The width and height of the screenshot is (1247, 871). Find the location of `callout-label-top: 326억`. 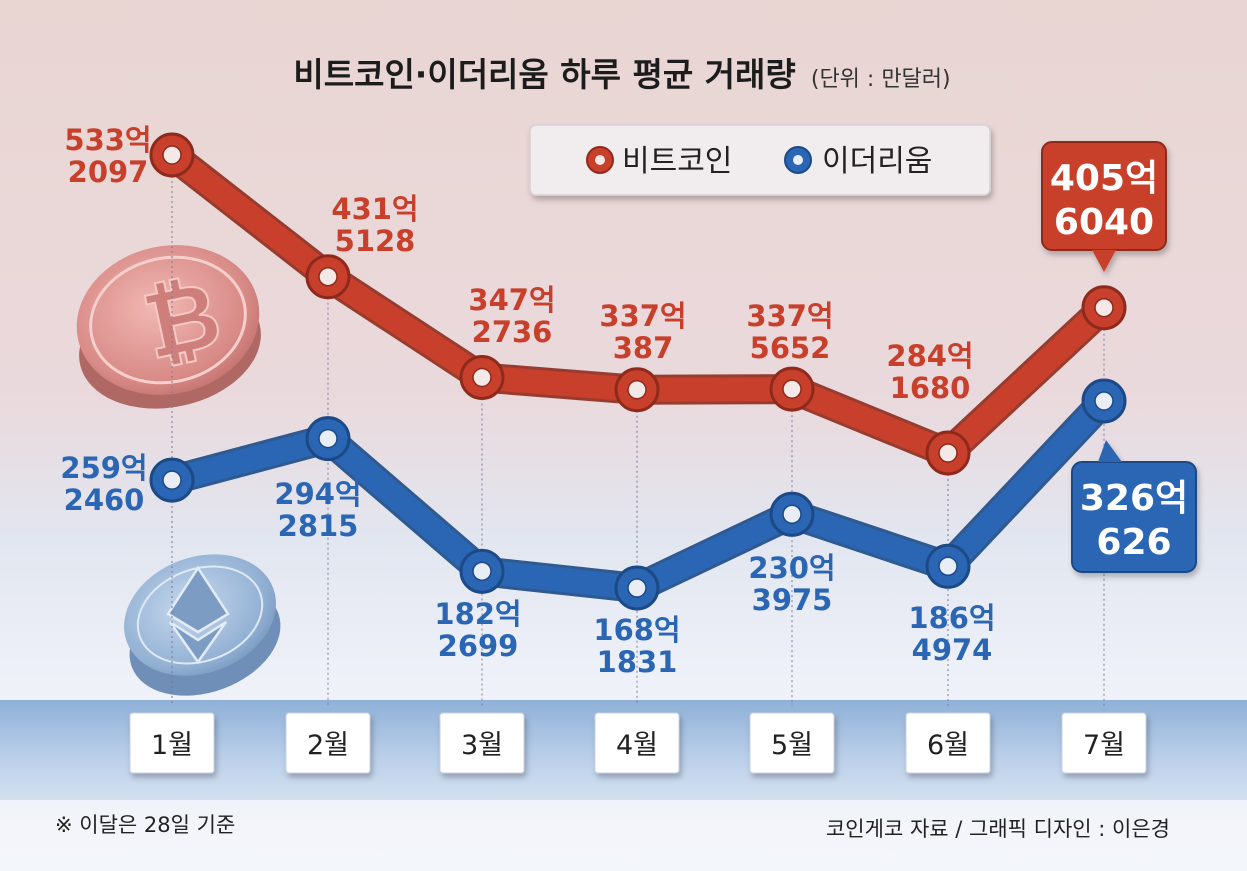

callout-label-top: 326억 is located at coordinates (1134, 498).